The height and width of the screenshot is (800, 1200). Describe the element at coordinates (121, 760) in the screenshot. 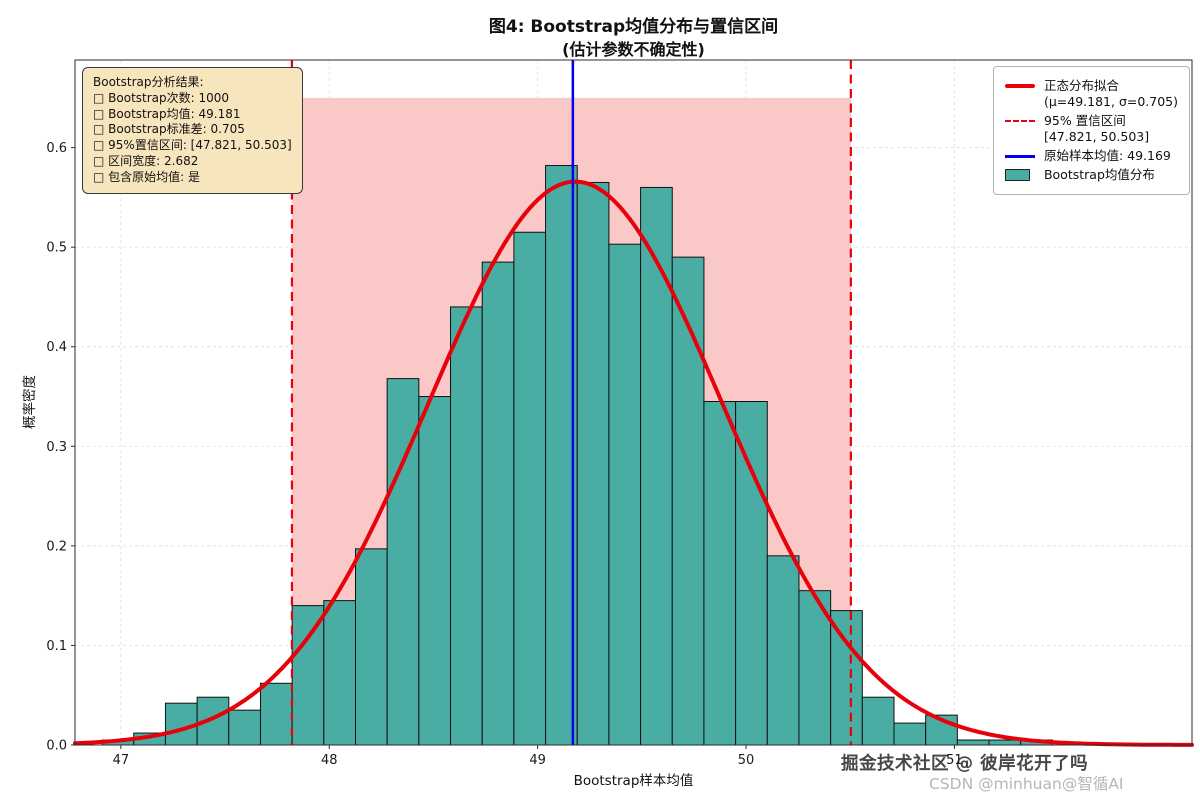

I see `x-tick-label: 47` at that location.